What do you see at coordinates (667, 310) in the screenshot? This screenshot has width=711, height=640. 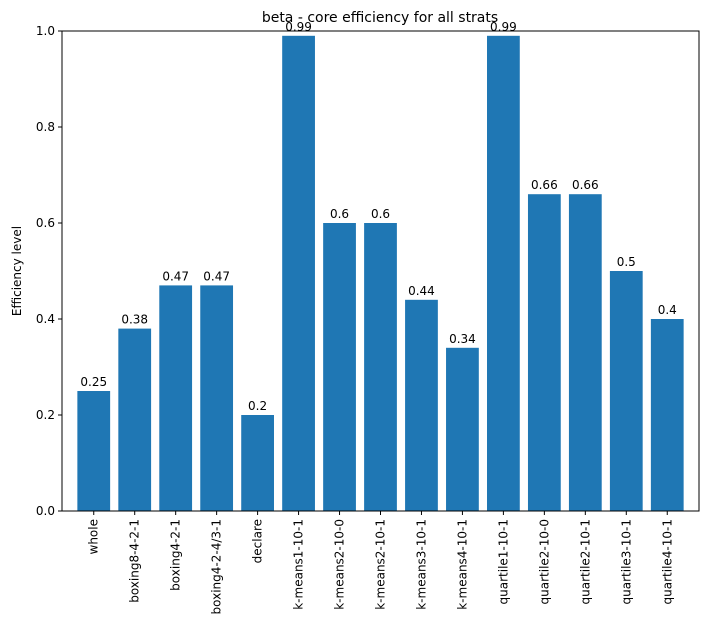 I see `bar-value-label: 0.4` at bounding box center [667, 310].